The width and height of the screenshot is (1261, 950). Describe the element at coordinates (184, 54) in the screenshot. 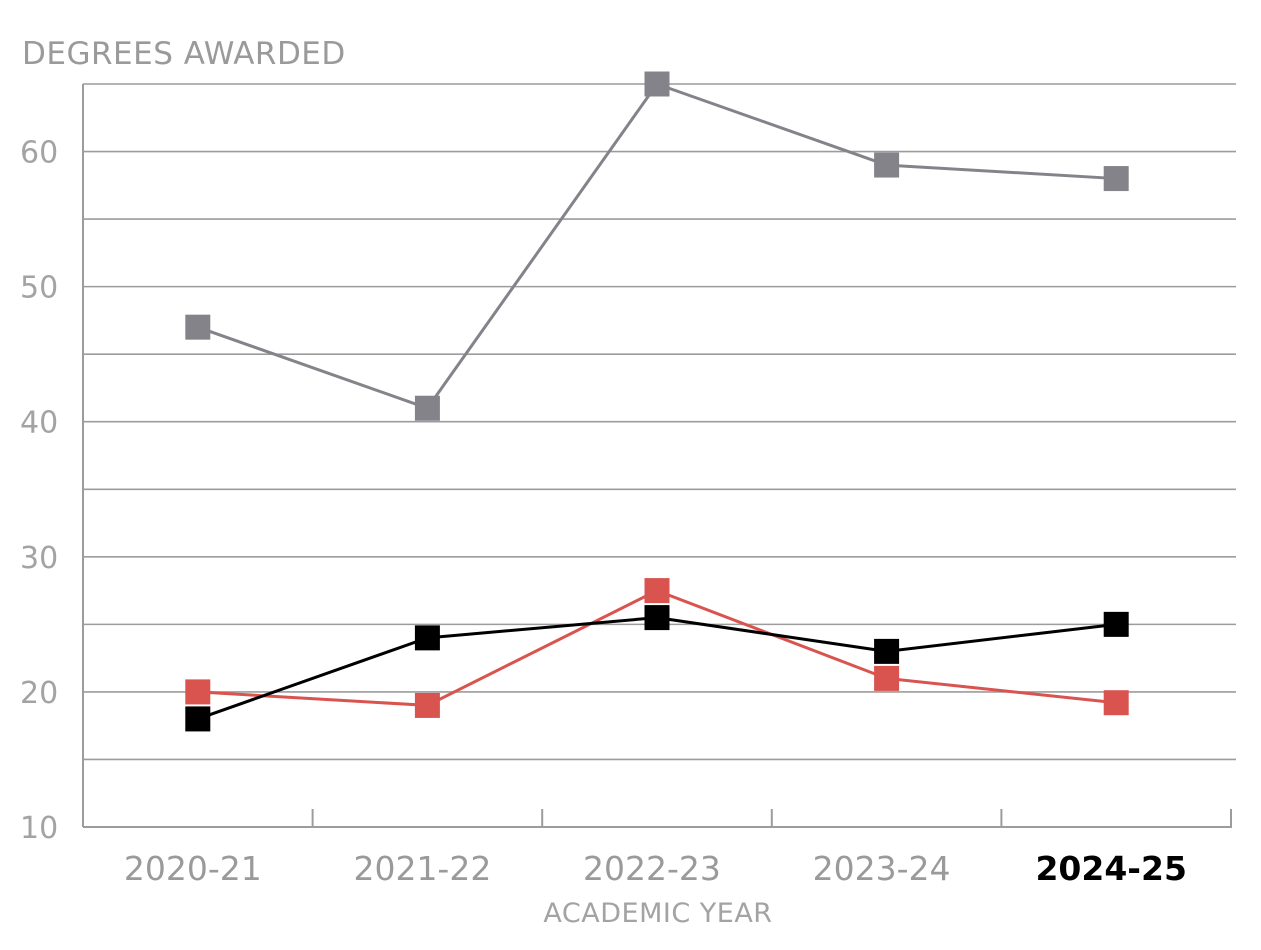

I see `y-axis-title: DEGREES AWARDED` at that location.